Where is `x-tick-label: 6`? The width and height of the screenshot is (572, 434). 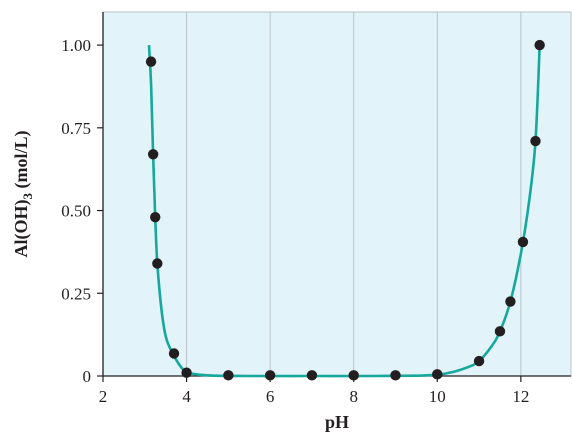 x-tick-label: 6 is located at coordinates (270, 396).